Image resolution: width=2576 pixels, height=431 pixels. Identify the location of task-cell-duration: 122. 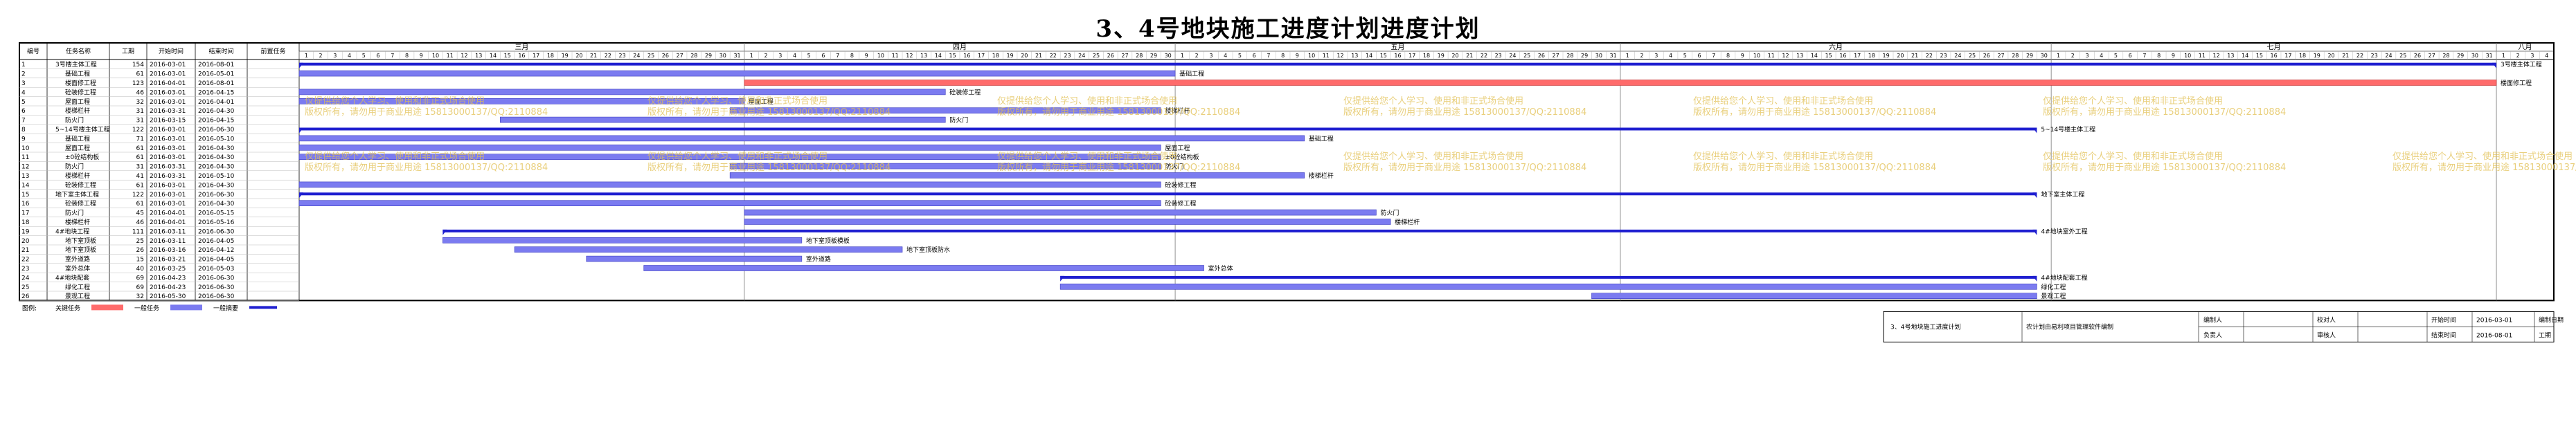
(138, 130).